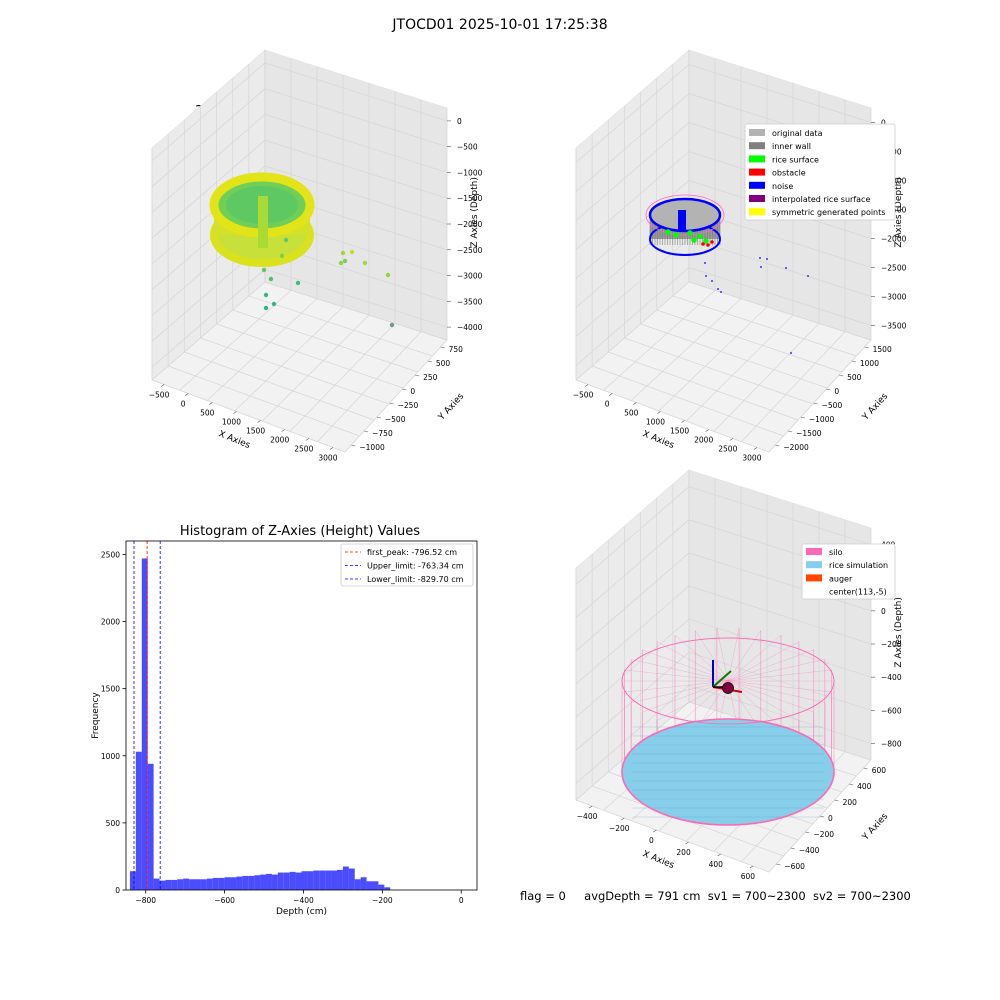 Image resolution: width=1000 pixels, height=1000 pixels. Describe the element at coordinates (279, 440) in the screenshot. I see `x-tick-label: 2000` at that location.